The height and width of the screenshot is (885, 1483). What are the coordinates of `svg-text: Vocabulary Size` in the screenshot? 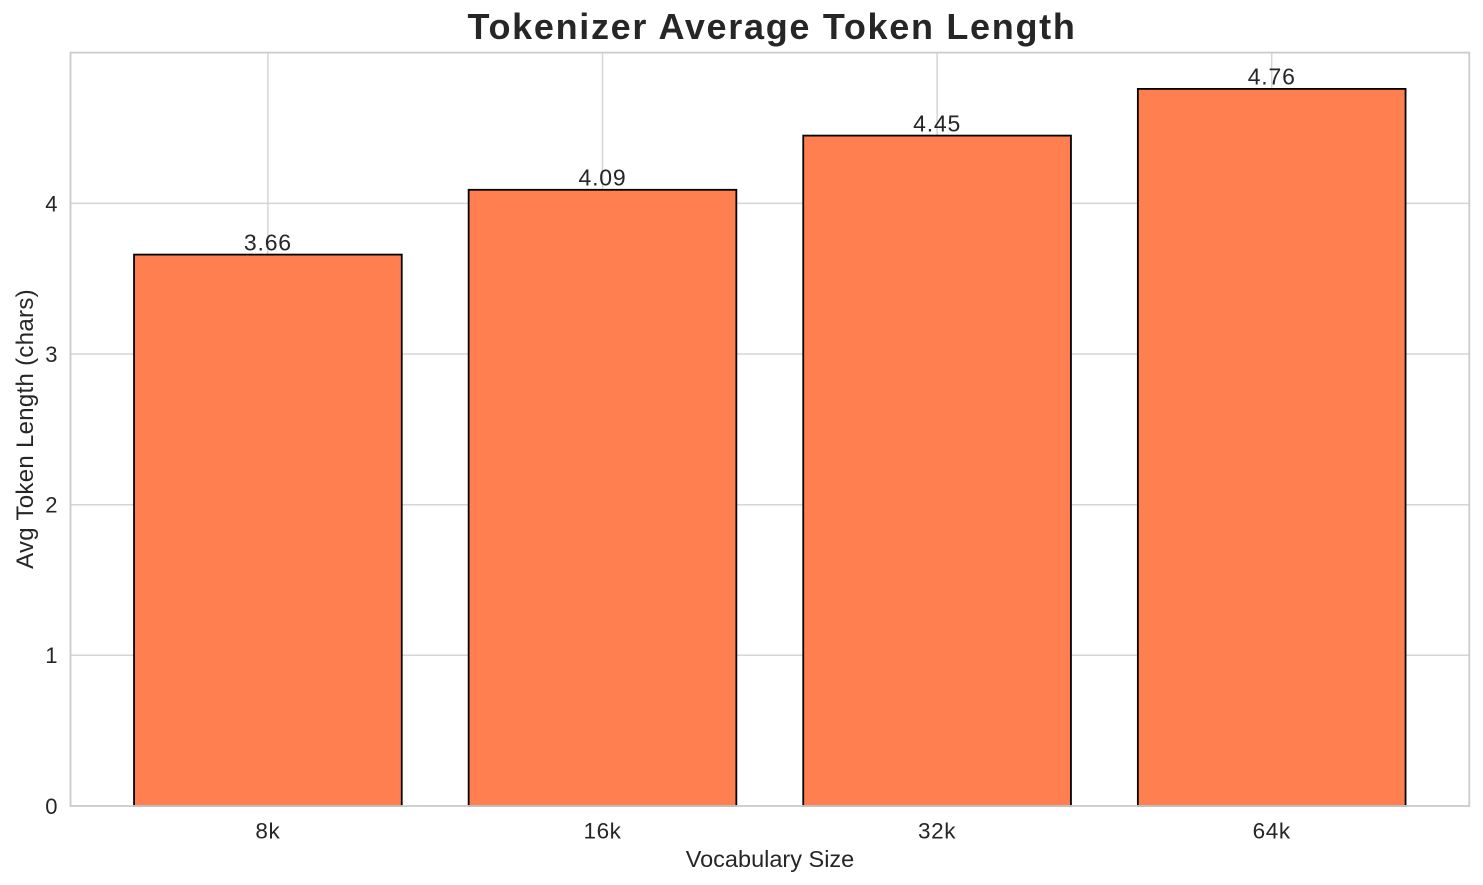 It's located at (770, 859).